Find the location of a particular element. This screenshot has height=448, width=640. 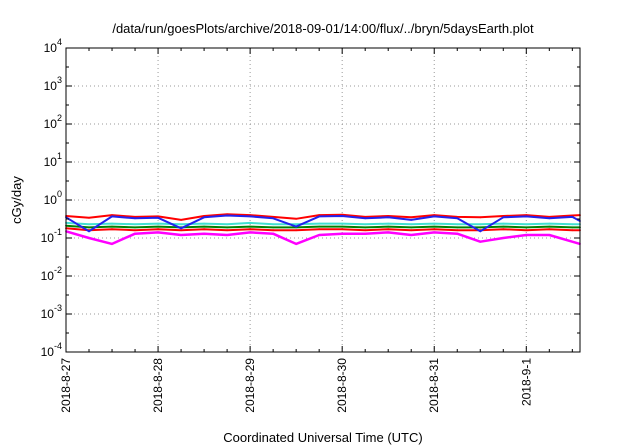

y-tick-label: 10² is located at coordinates (53, 122).